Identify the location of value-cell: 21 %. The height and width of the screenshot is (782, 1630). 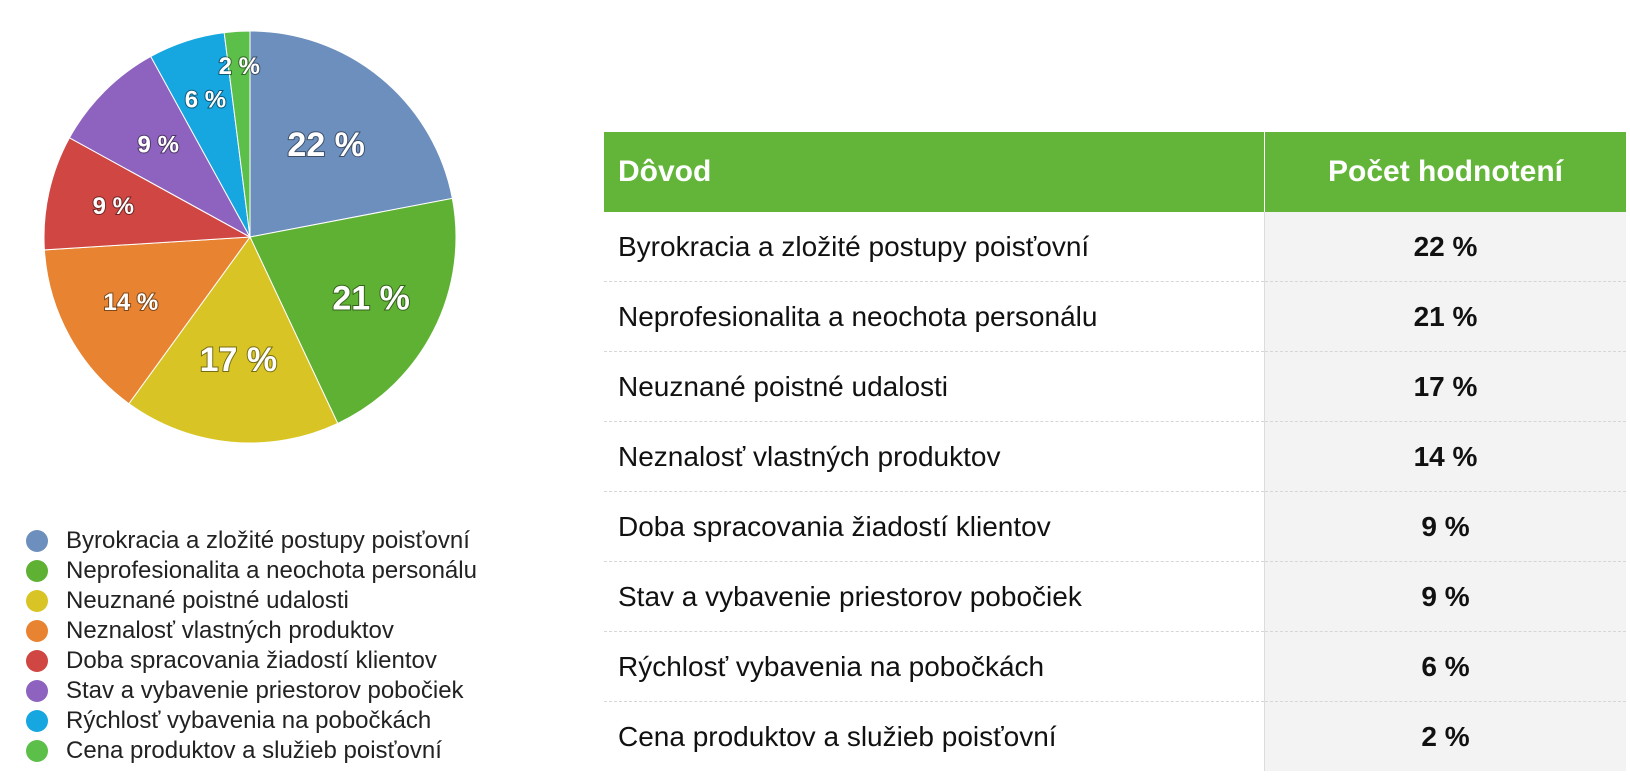
(1445, 316).